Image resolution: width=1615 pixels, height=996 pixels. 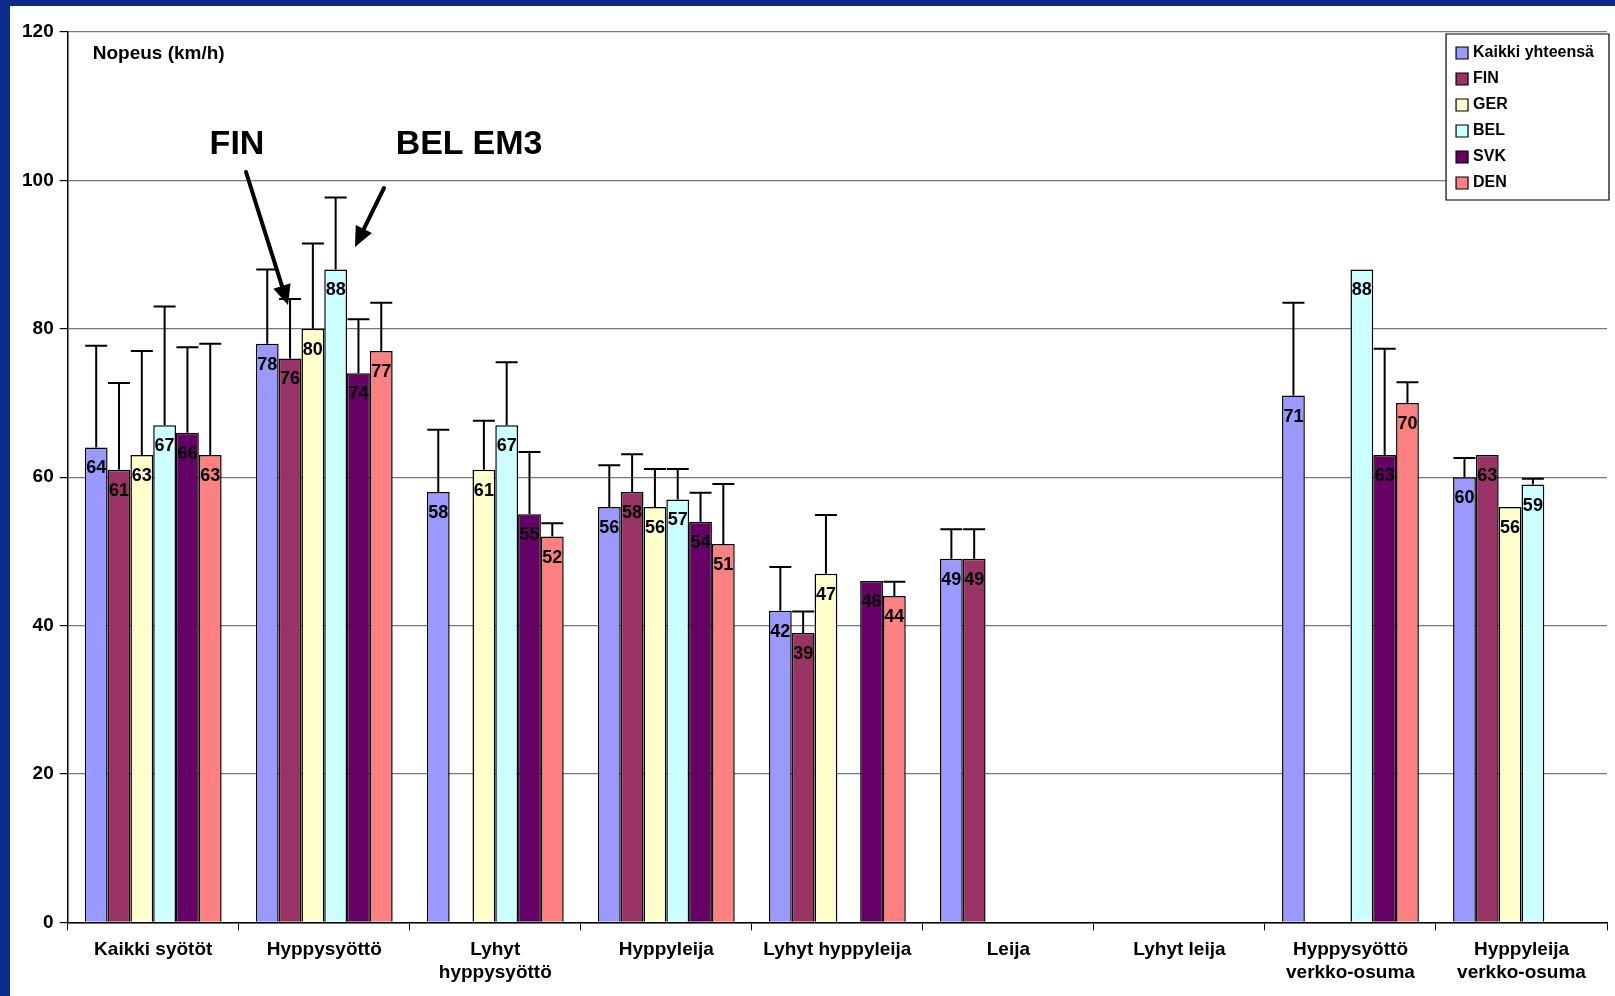 What do you see at coordinates (837, 949) in the screenshot?
I see `x-tick-label: Lyhyt hyppyleija` at bounding box center [837, 949].